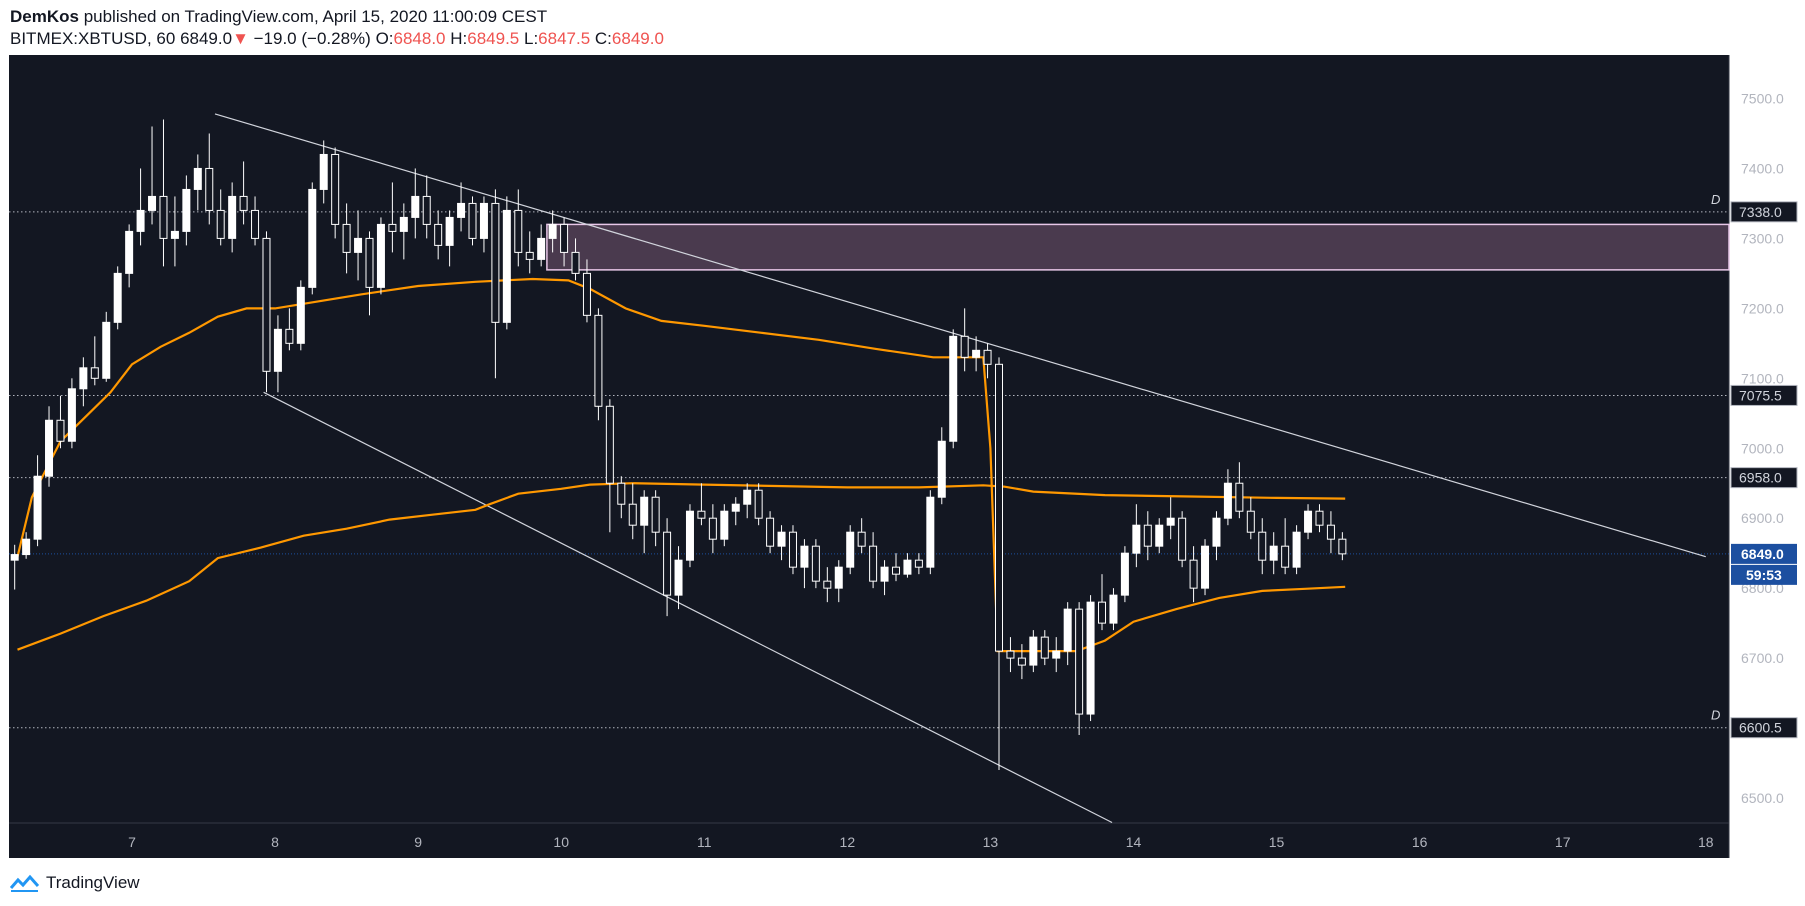 The width and height of the screenshot is (1805, 906). What do you see at coordinates (1762, 378) in the screenshot?
I see `price-tick-label: 7100.0` at bounding box center [1762, 378].